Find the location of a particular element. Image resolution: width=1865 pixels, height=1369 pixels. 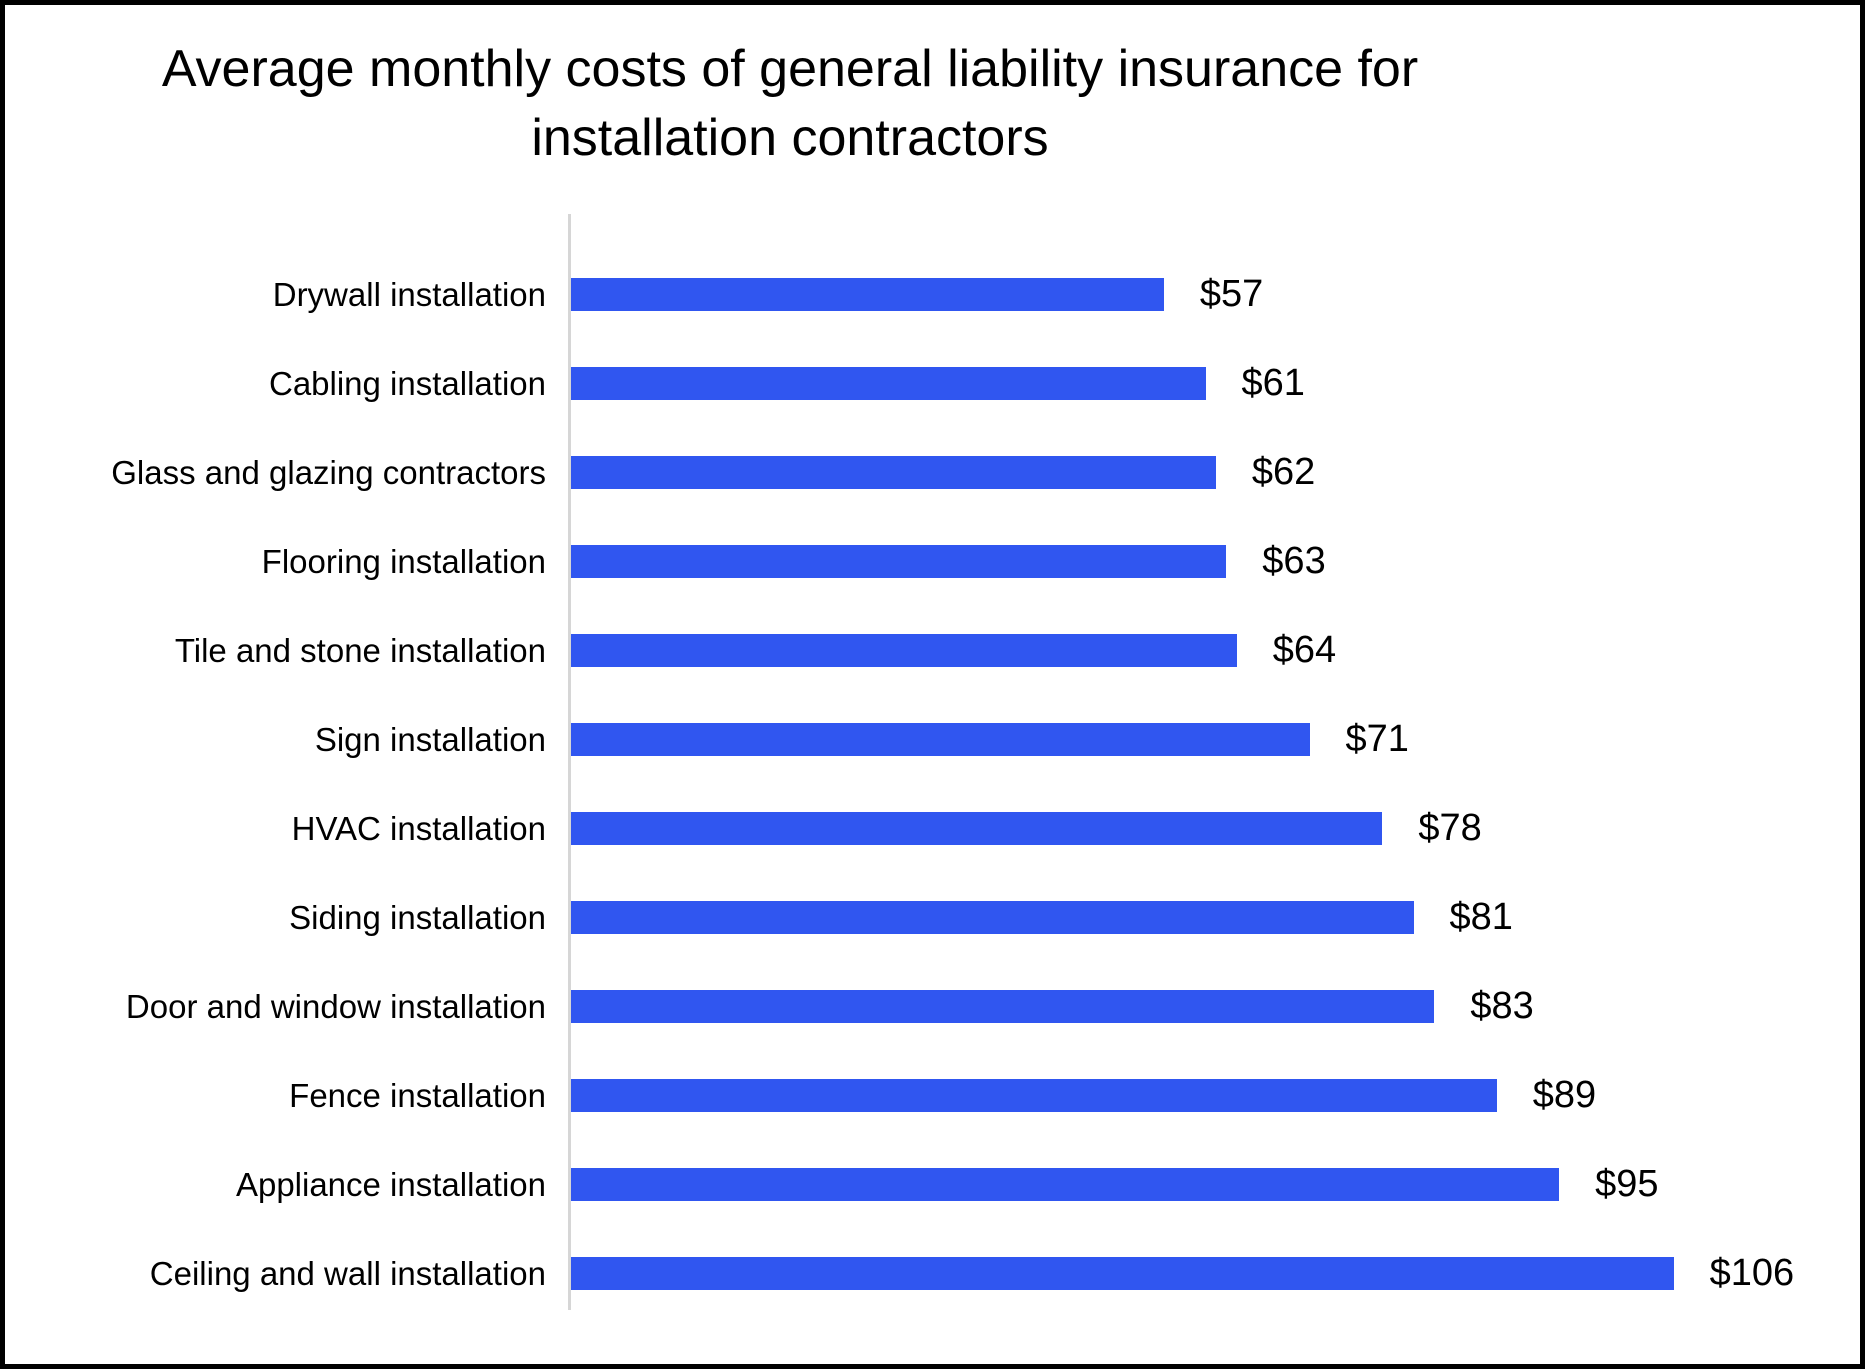

bar-row: Glass and glazing contractors $62 is located at coordinates (922, 472).